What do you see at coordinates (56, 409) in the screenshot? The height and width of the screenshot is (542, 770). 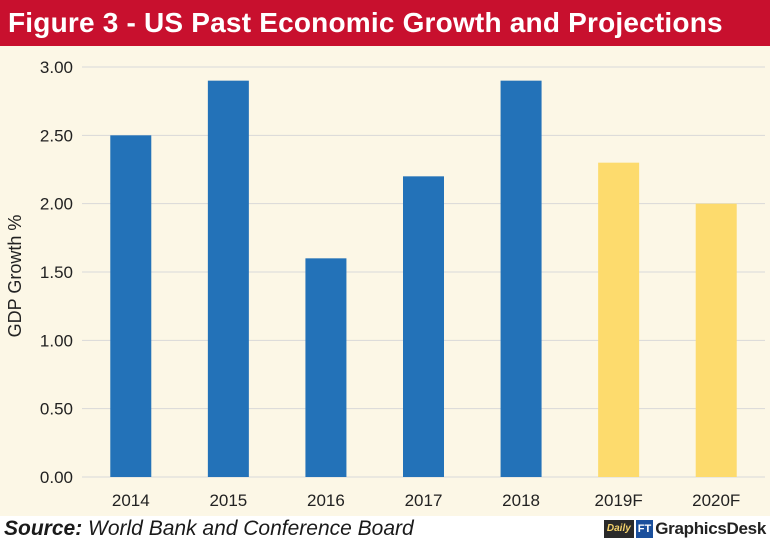 I see `y-tick-label: 0.50` at bounding box center [56, 409].